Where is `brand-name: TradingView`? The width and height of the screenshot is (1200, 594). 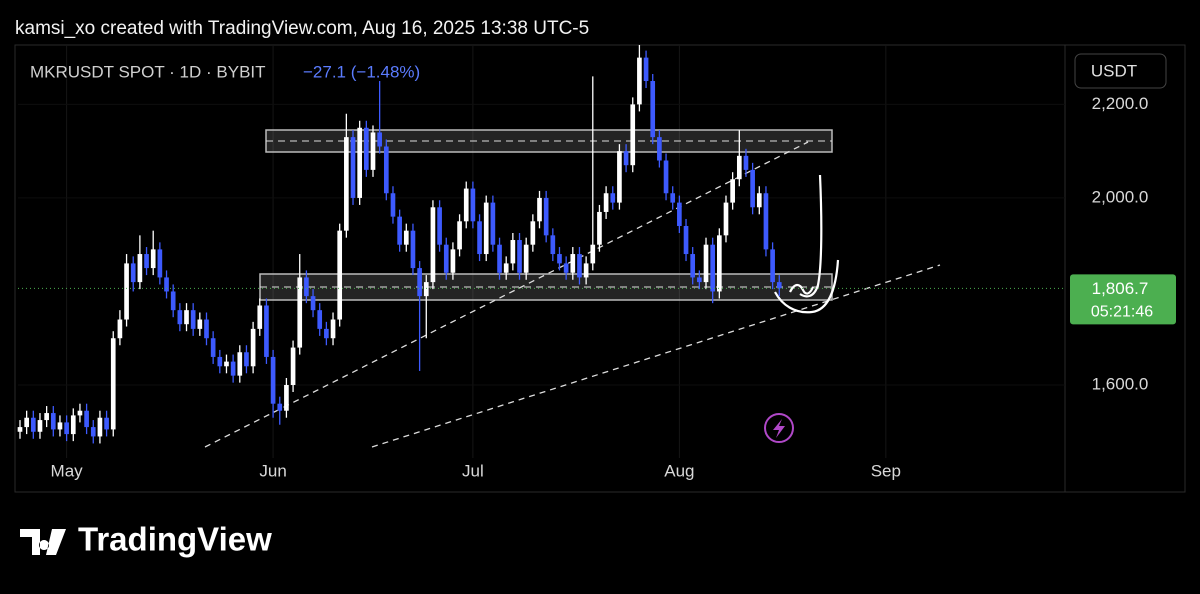 brand-name: TradingView is located at coordinates (175, 539).